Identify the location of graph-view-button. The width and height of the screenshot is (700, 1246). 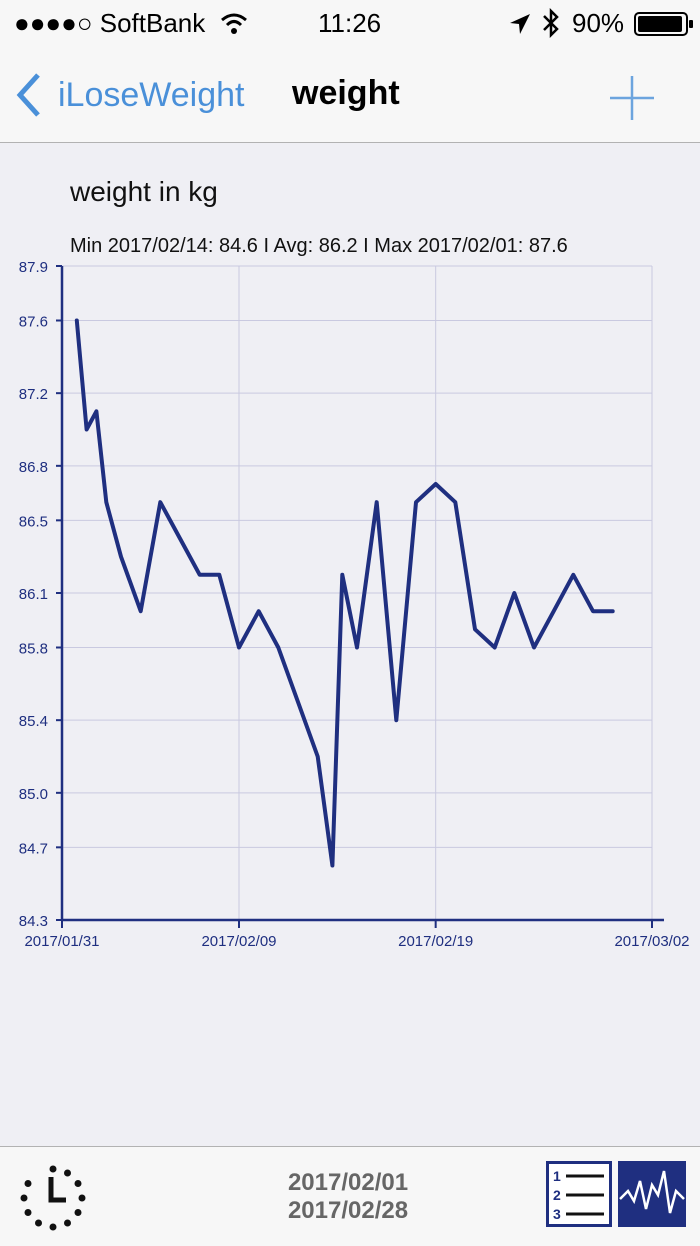
(652, 1194).